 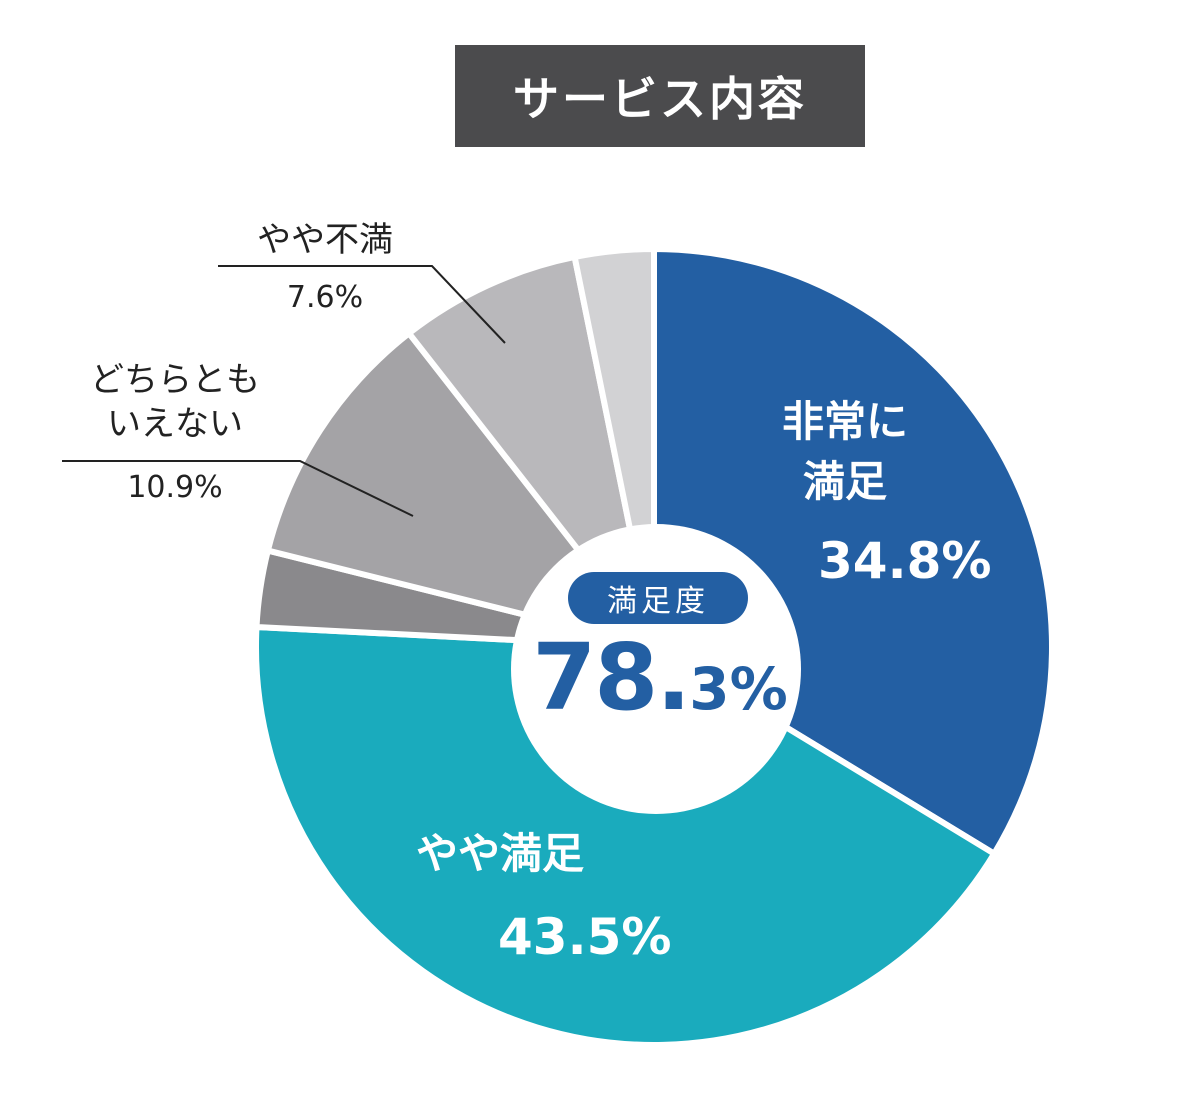 What do you see at coordinates (660, 99) in the screenshot?
I see `chart-title: サービス内容` at bounding box center [660, 99].